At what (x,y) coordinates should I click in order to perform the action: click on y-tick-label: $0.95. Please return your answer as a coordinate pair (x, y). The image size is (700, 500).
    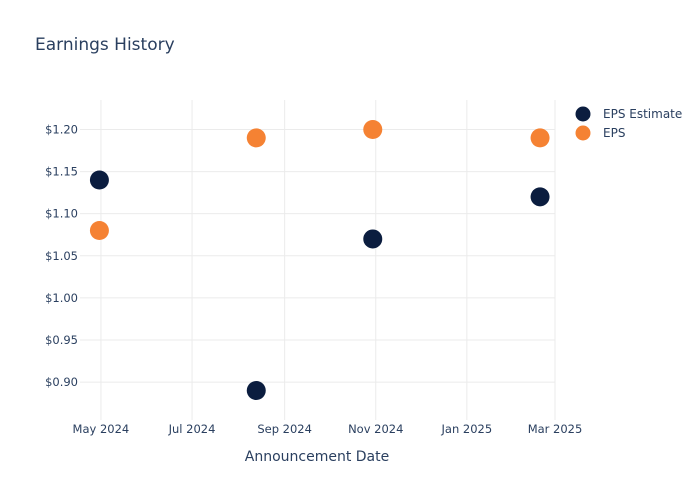
    Looking at the image, I should click on (61, 340).